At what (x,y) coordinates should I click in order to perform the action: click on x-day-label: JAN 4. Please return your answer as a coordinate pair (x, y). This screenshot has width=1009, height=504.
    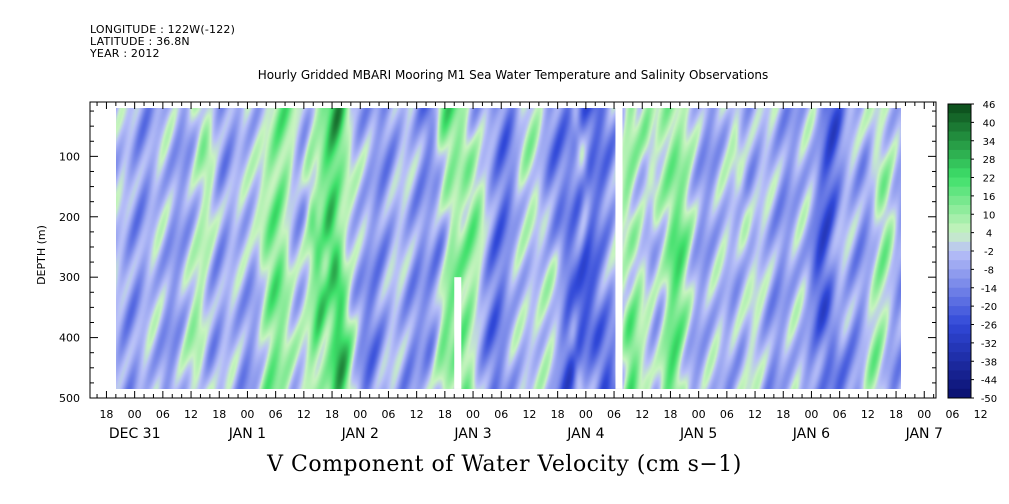
    Looking at the image, I should click on (585, 434).